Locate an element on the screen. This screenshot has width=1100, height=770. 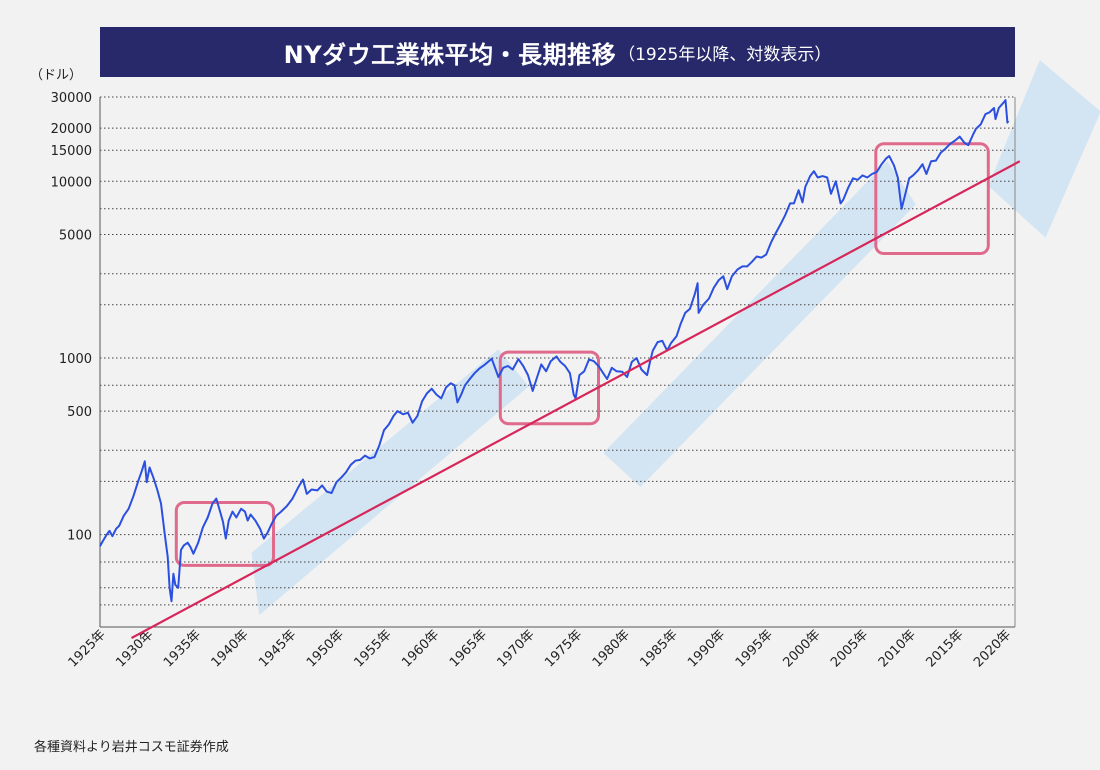
x-tick-label: 1980年 is located at coordinates (611, 648).